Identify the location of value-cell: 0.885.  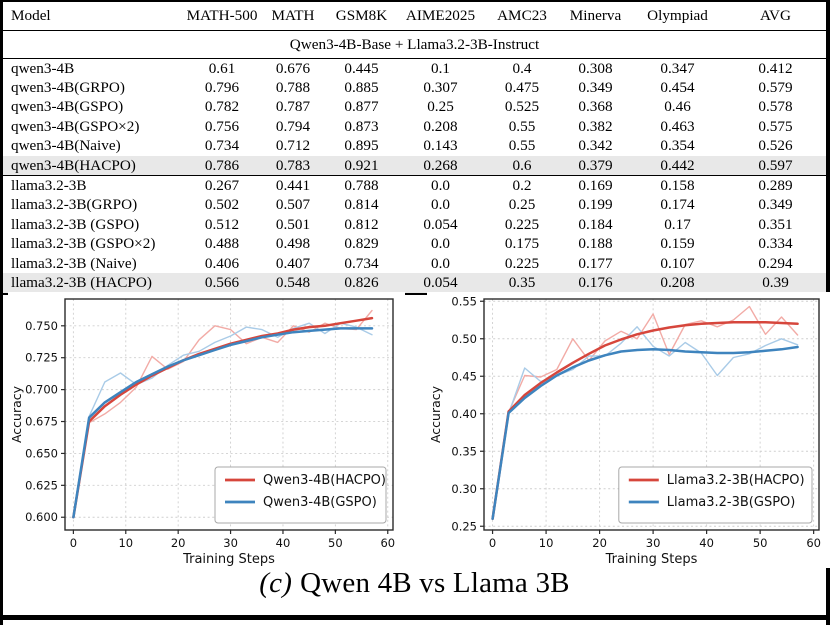
(361, 88).